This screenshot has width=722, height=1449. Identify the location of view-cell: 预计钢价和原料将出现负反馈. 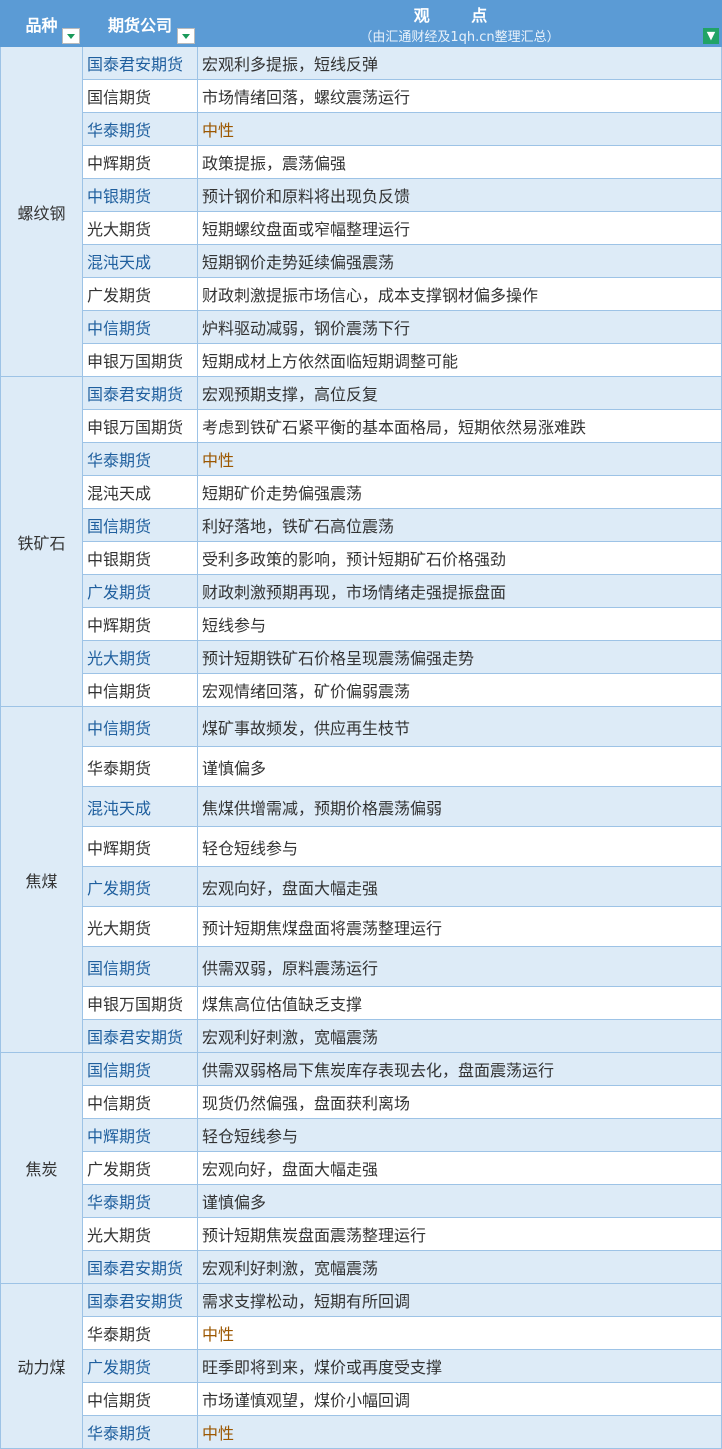
(459, 195).